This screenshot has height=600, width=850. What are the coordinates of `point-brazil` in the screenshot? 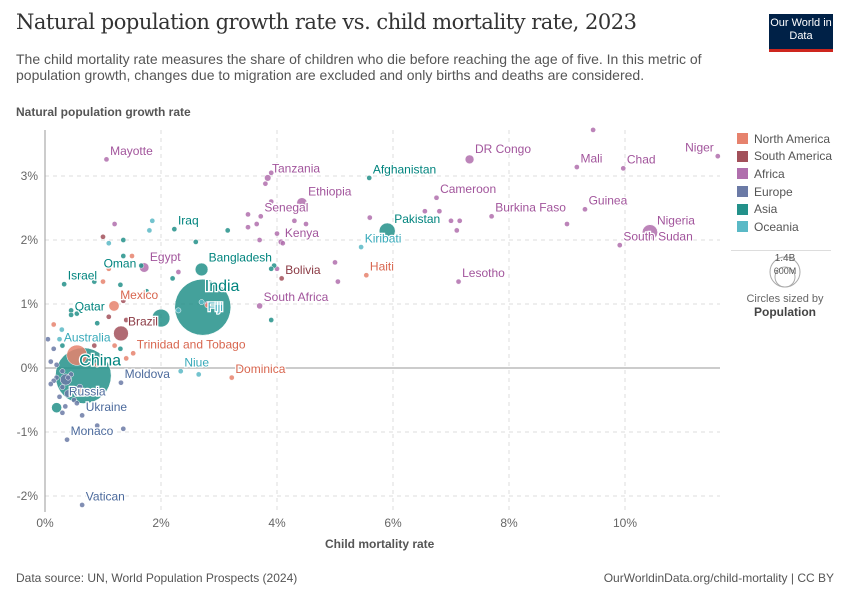 It's located at (121, 333).